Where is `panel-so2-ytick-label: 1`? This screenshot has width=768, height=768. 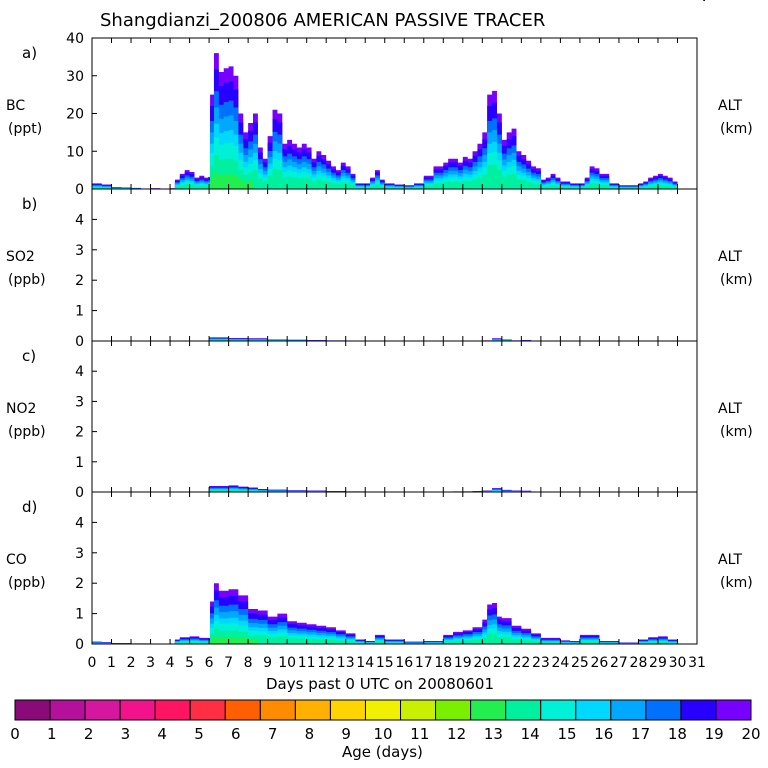 panel-so2-ytick-label: 1 is located at coordinates (79, 312).